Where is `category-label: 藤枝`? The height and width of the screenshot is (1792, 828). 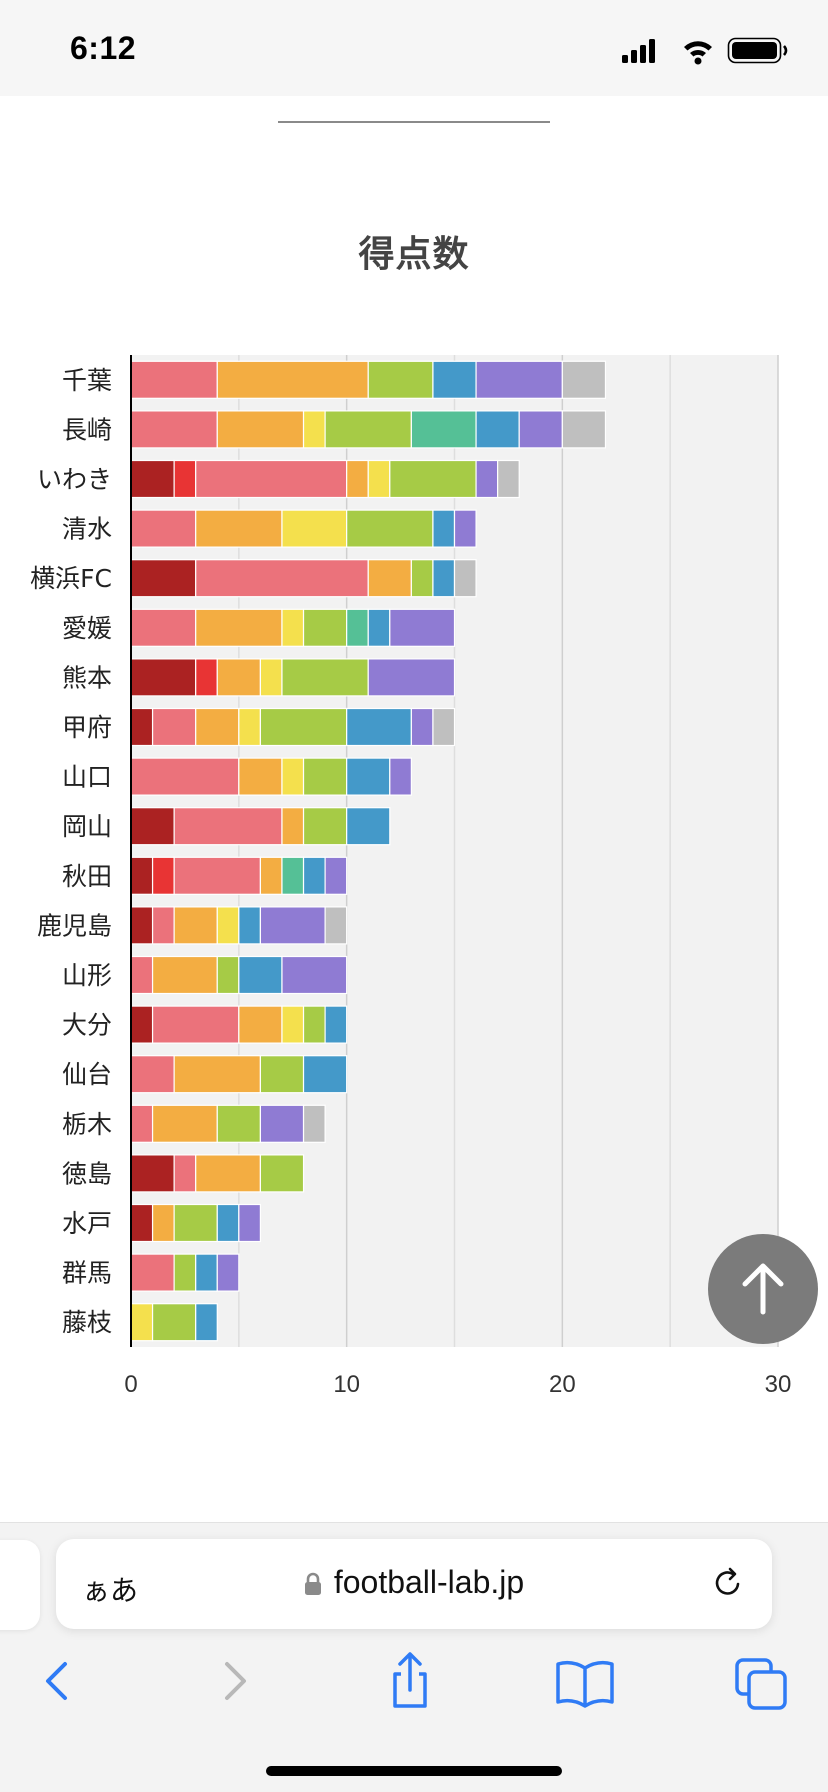
category-label: 藤枝 is located at coordinates (87, 1322).